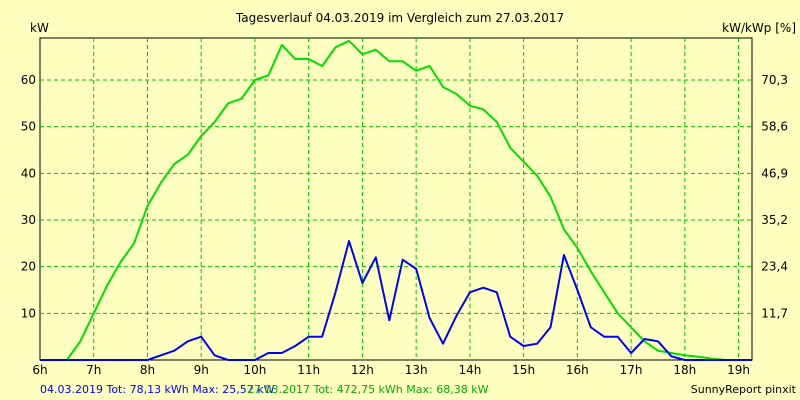 This screenshot has width=800, height=400. What do you see at coordinates (28, 173) in the screenshot?
I see `y-tick-label-left: 40` at bounding box center [28, 173].